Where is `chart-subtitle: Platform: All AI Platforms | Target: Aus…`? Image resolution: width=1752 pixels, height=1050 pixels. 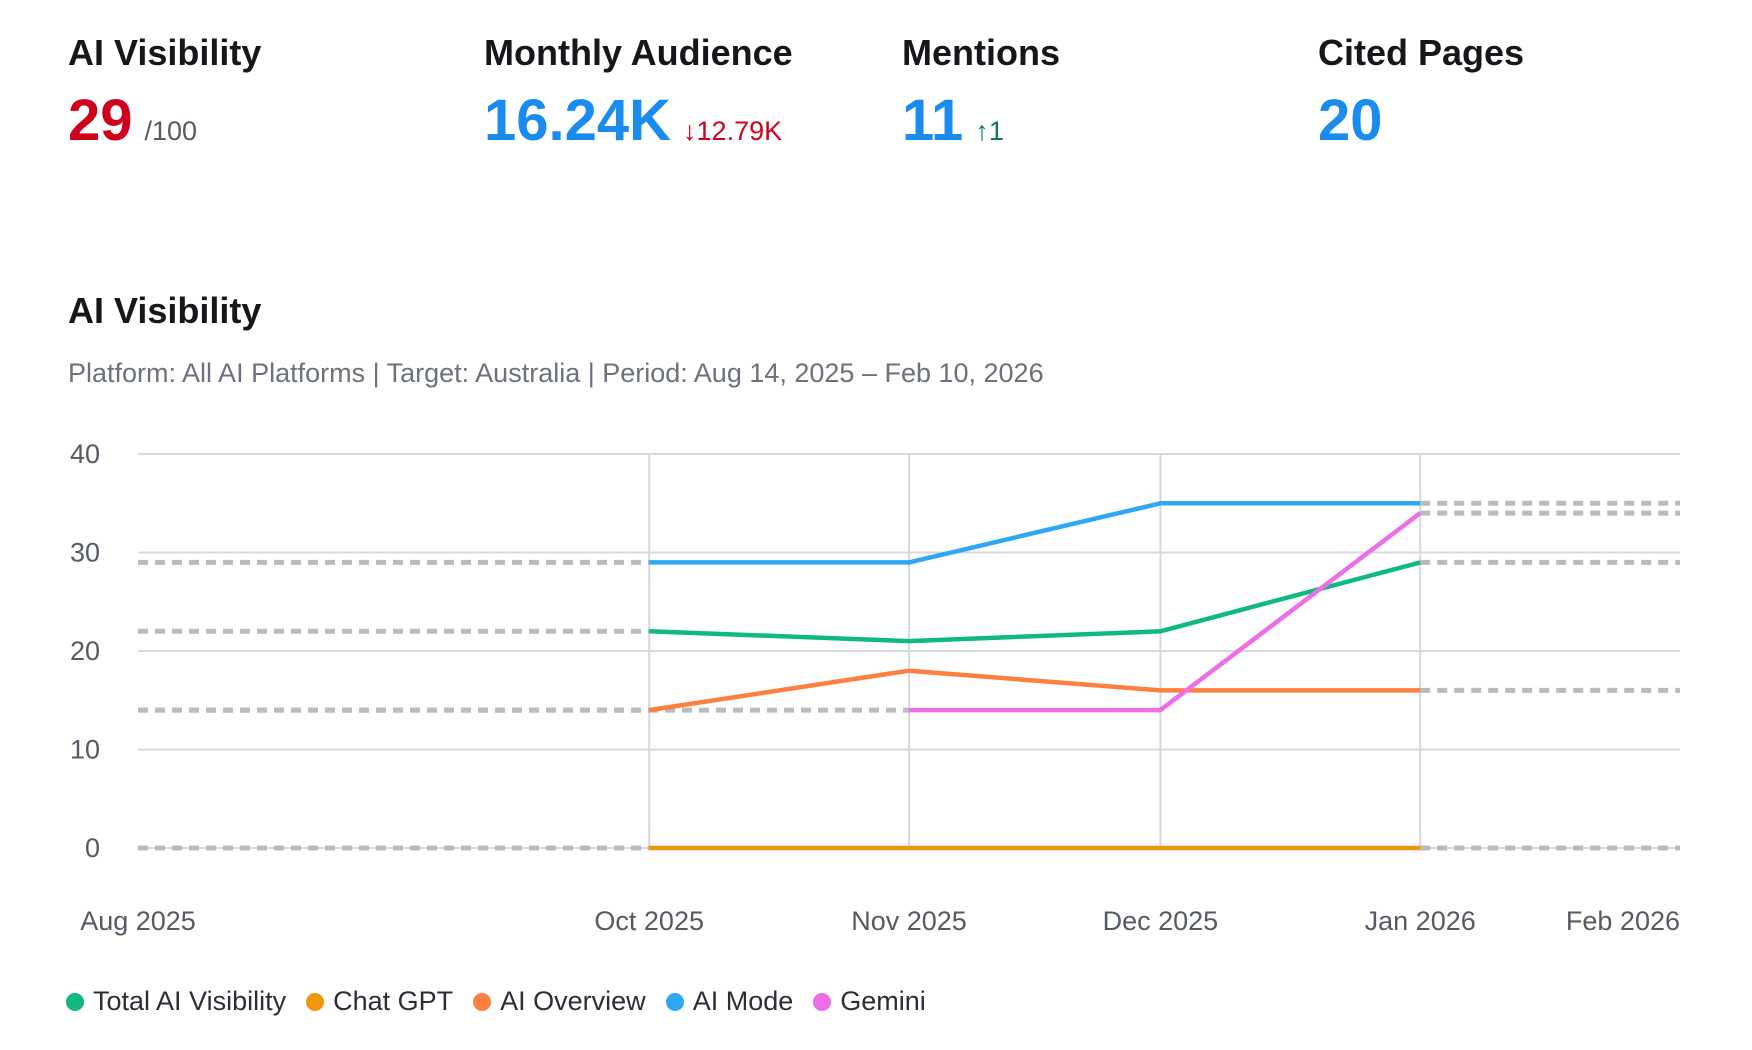
chart-subtitle: Platform: All AI Platforms | Target: Aus… is located at coordinates (556, 373).